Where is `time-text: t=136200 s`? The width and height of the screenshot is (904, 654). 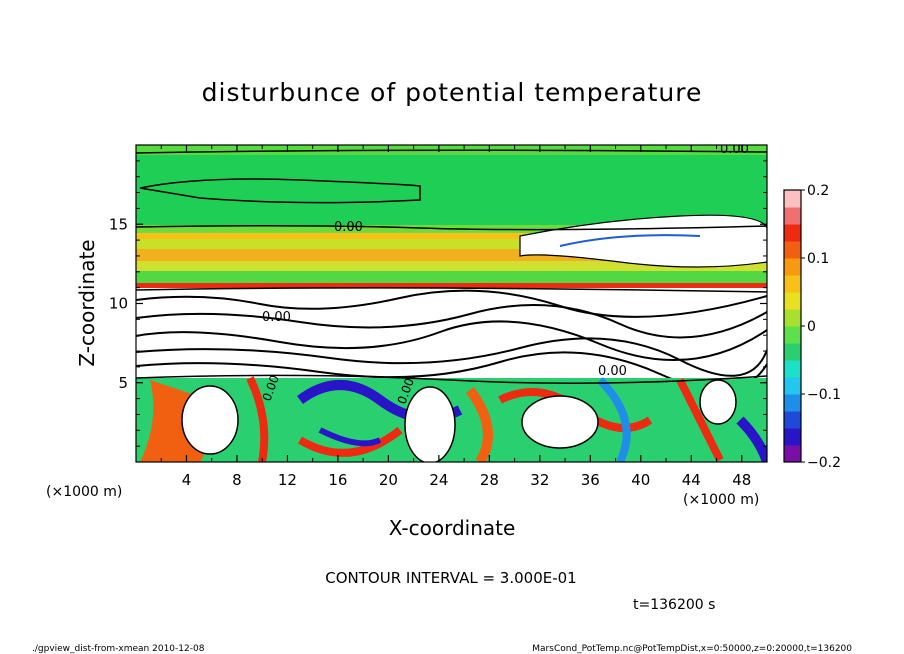 time-text: t=136200 s is located at coordinates (674, 605).